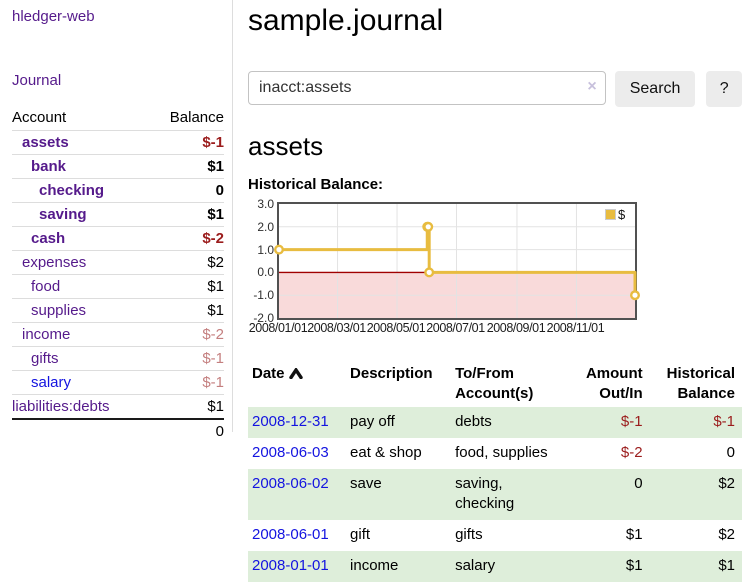 Image resolution: width=742 pixels, height=582 pixels. What do you see at coordinates (54, 262) in the screenshot?
I see `account-link-expenses: expenses` at bounding box center [54, 262].